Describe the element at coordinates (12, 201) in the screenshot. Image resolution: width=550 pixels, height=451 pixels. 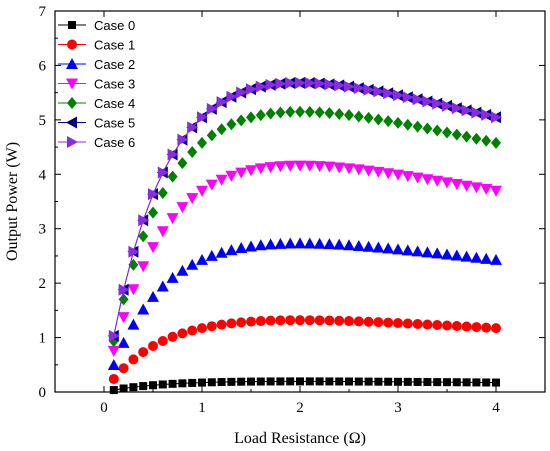
I see `y-axis-label: Output Power (W)` at that location.